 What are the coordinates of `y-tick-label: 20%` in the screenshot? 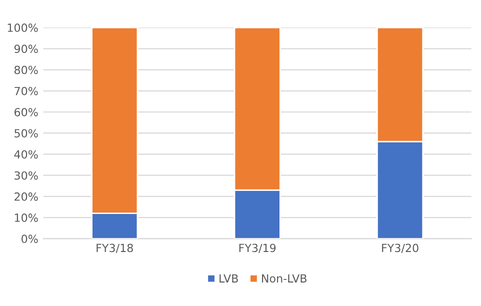 It's located at (26, 196).